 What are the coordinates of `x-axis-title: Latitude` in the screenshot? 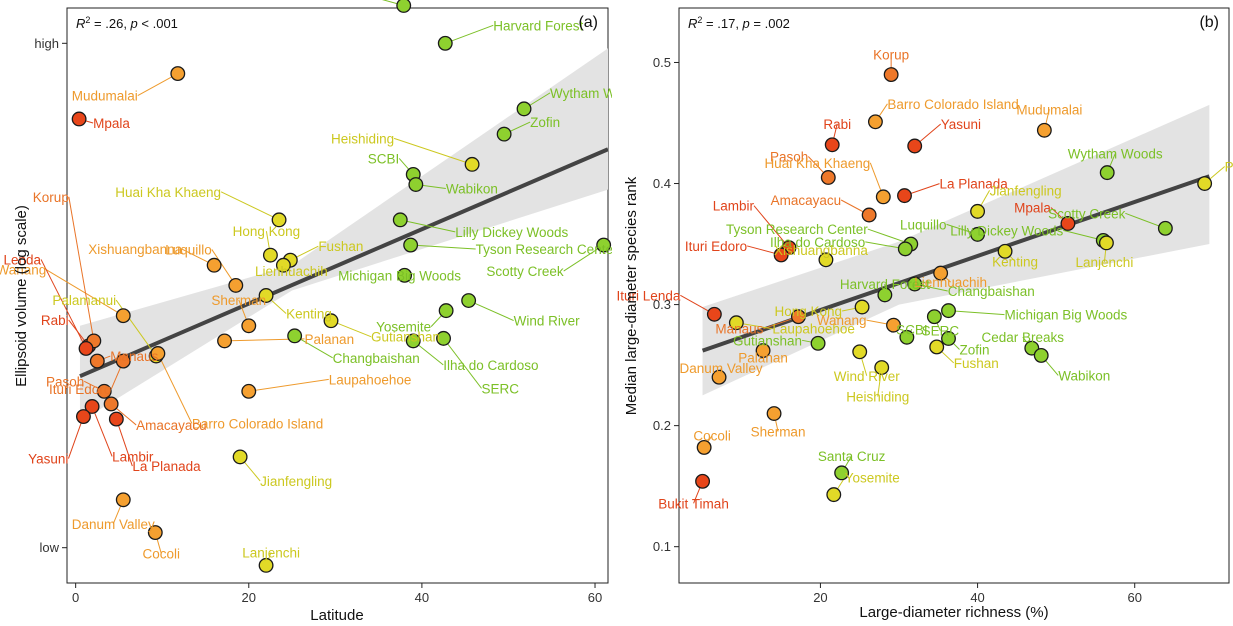 It's located at (336, 615).